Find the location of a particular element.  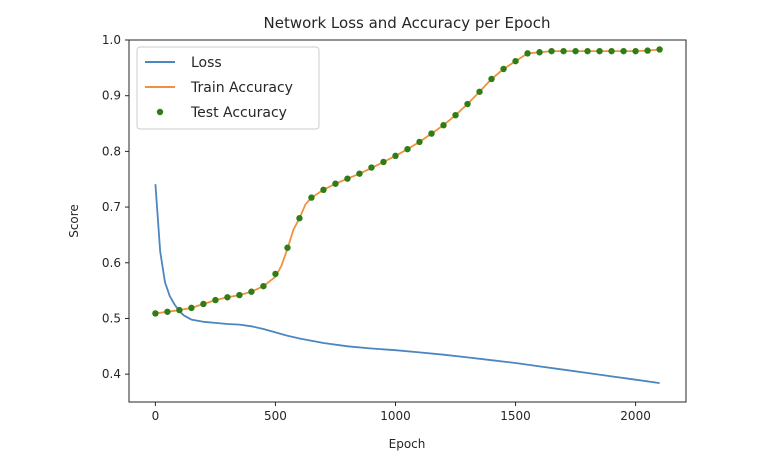

legend-label: Test Accuracy is located at coordinates (238, 113).